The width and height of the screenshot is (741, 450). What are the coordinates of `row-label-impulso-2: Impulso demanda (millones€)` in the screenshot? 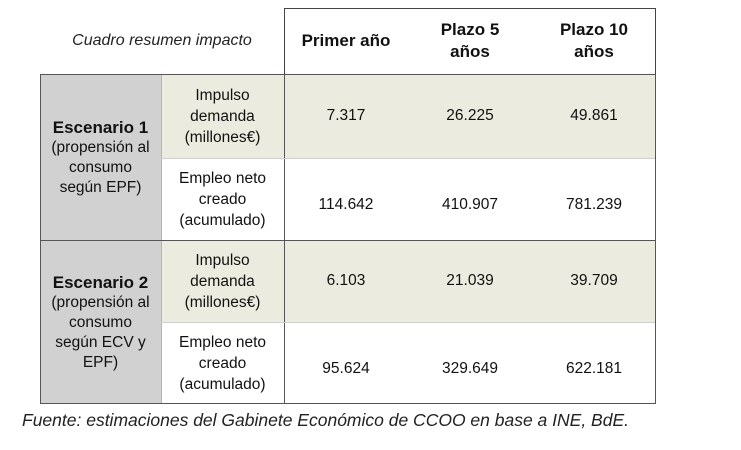 It's located at (222, 281).